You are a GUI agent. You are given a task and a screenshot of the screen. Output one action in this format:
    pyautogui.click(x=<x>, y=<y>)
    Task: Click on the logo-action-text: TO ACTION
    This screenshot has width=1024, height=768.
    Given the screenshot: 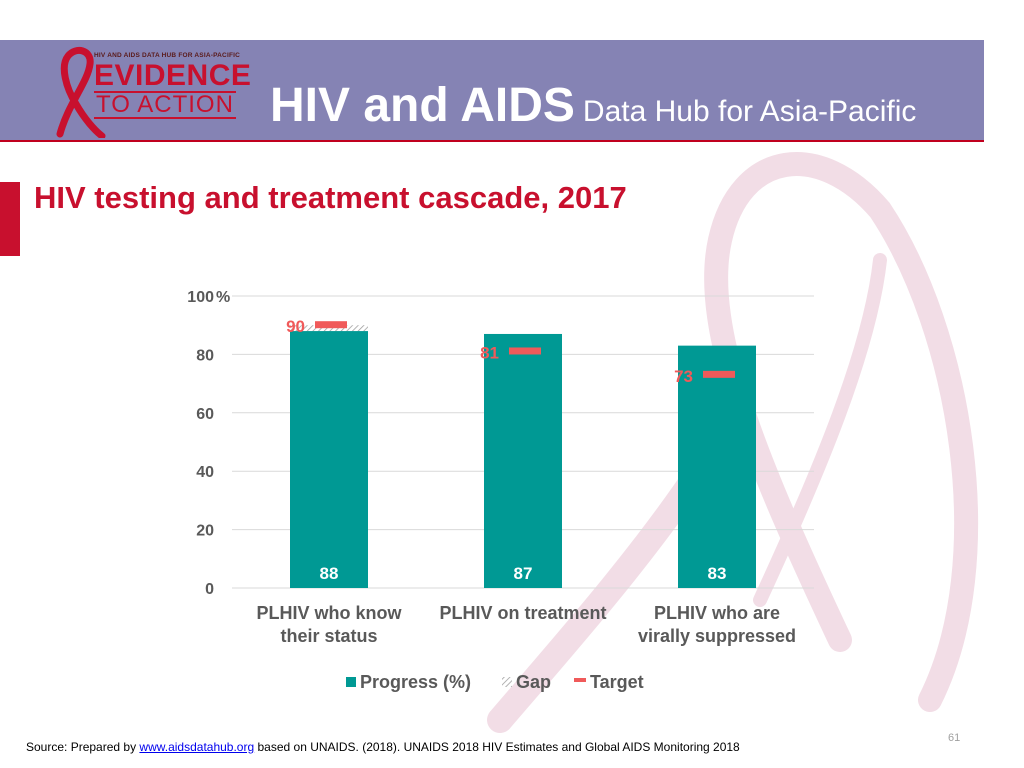 What is the action you would take?
    pyautogui.click(x=165, y=105)
    